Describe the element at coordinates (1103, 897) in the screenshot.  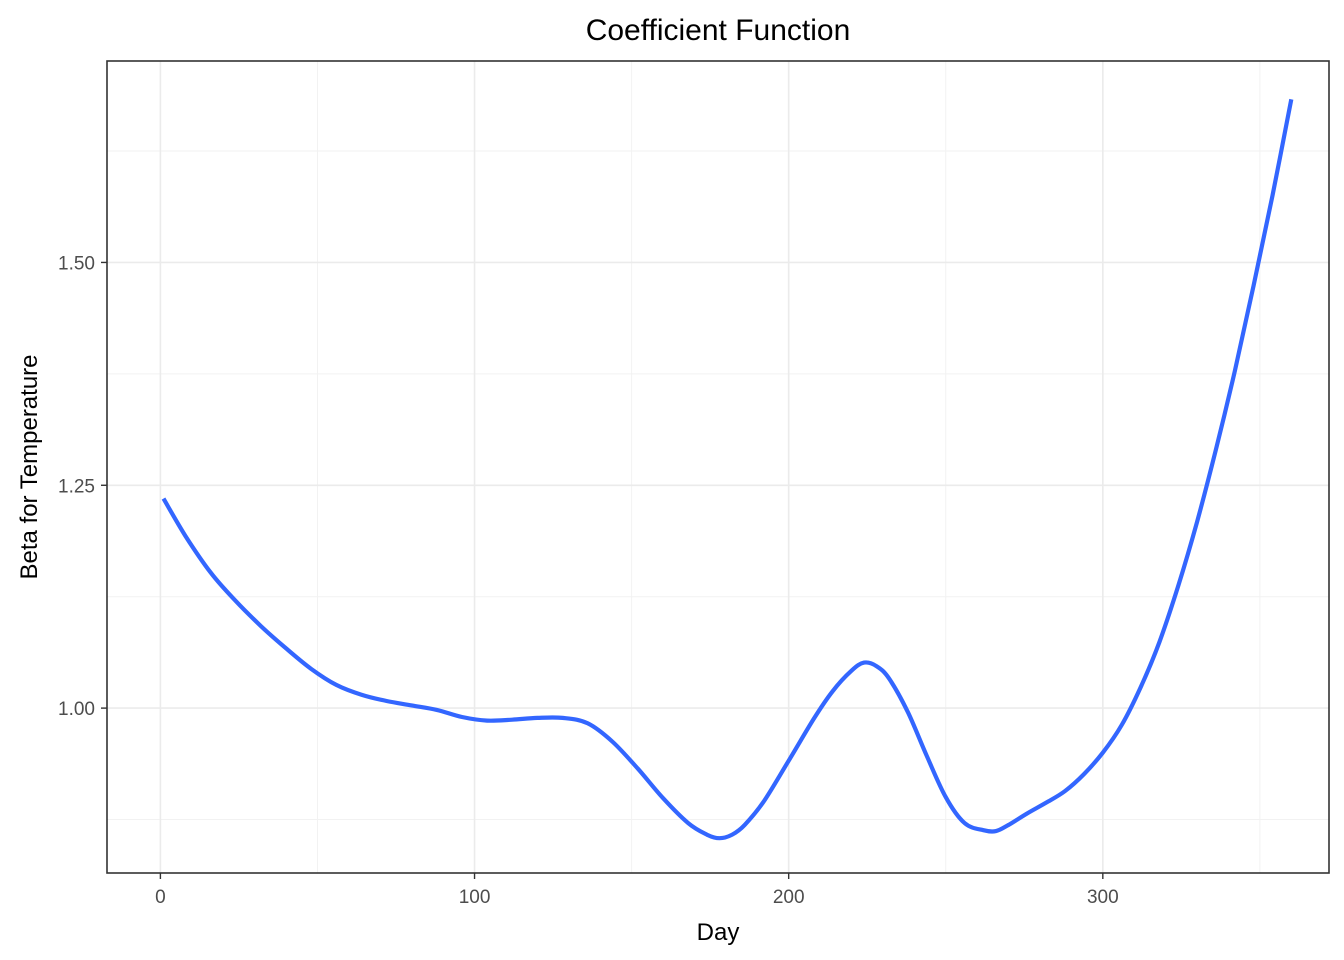
I see `x-tick-label: 300` at that location.